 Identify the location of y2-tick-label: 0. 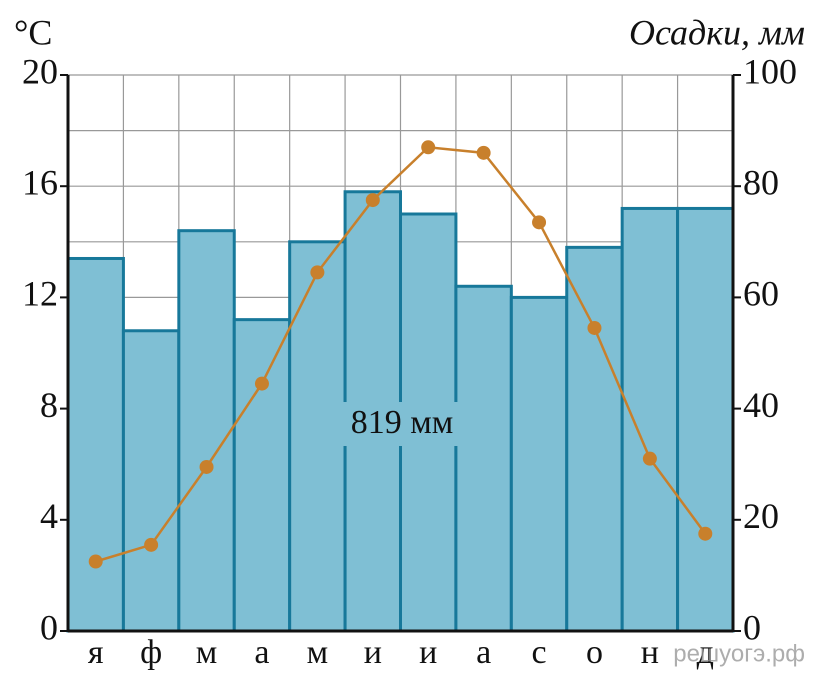
(752, 627).